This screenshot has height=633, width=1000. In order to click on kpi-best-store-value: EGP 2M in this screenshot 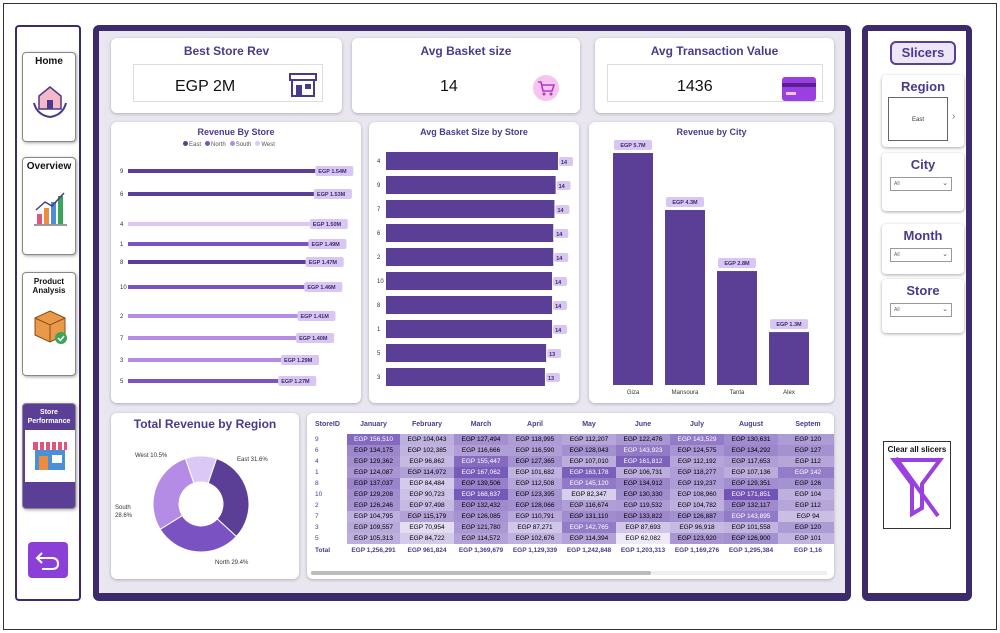, I will do `click(205, 86)`.